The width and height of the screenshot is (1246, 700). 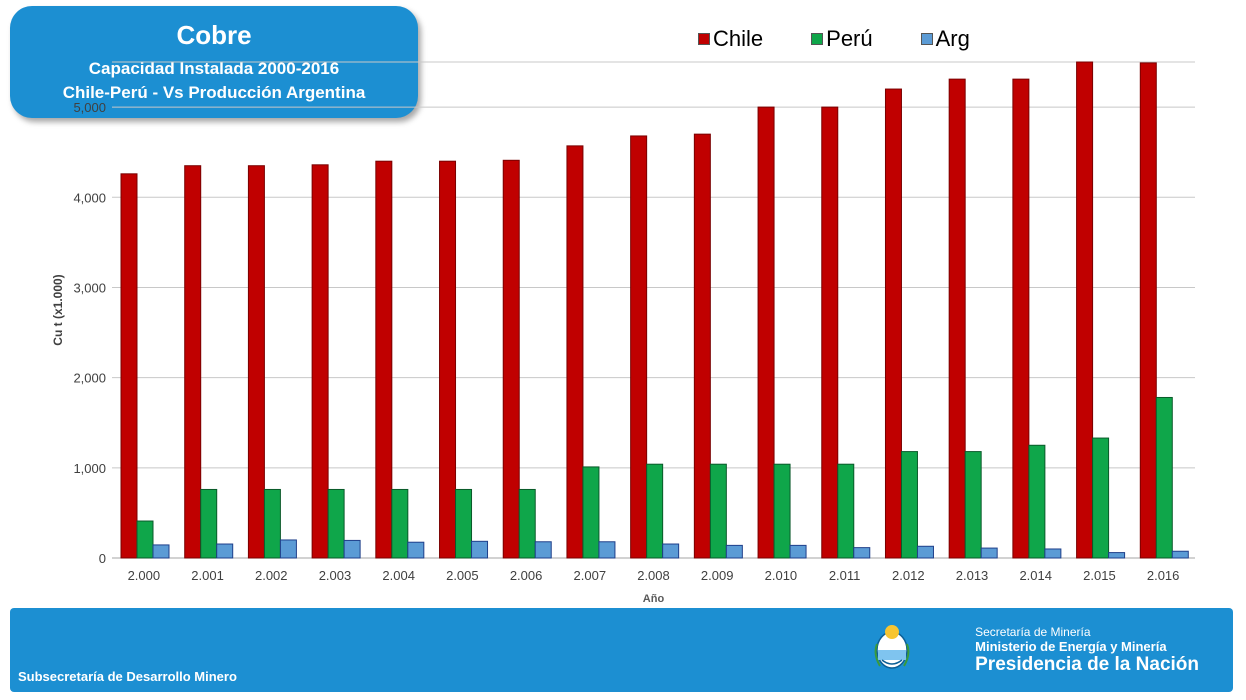 What do you see at coordinates (817, 39) in the screenshot?
I see `legend-swatch-peru` at bounding box center [817, 39].